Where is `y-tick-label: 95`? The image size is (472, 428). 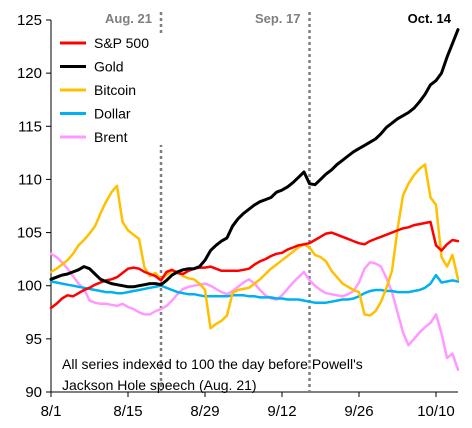
y-tick-label: 95 is located at coordinates (33, 339).